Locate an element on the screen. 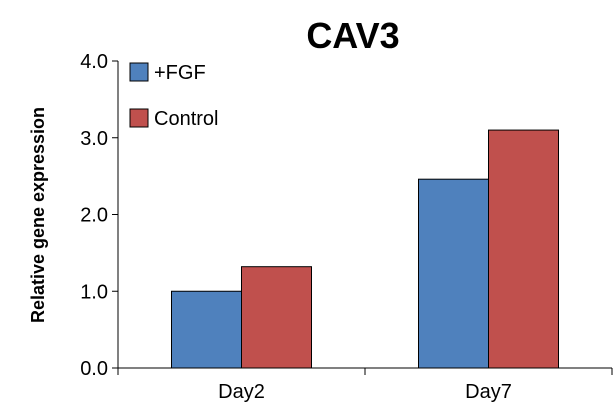 This screenshot has width=616, height=417. legend-label: Control is located at coordinates (186, 119).